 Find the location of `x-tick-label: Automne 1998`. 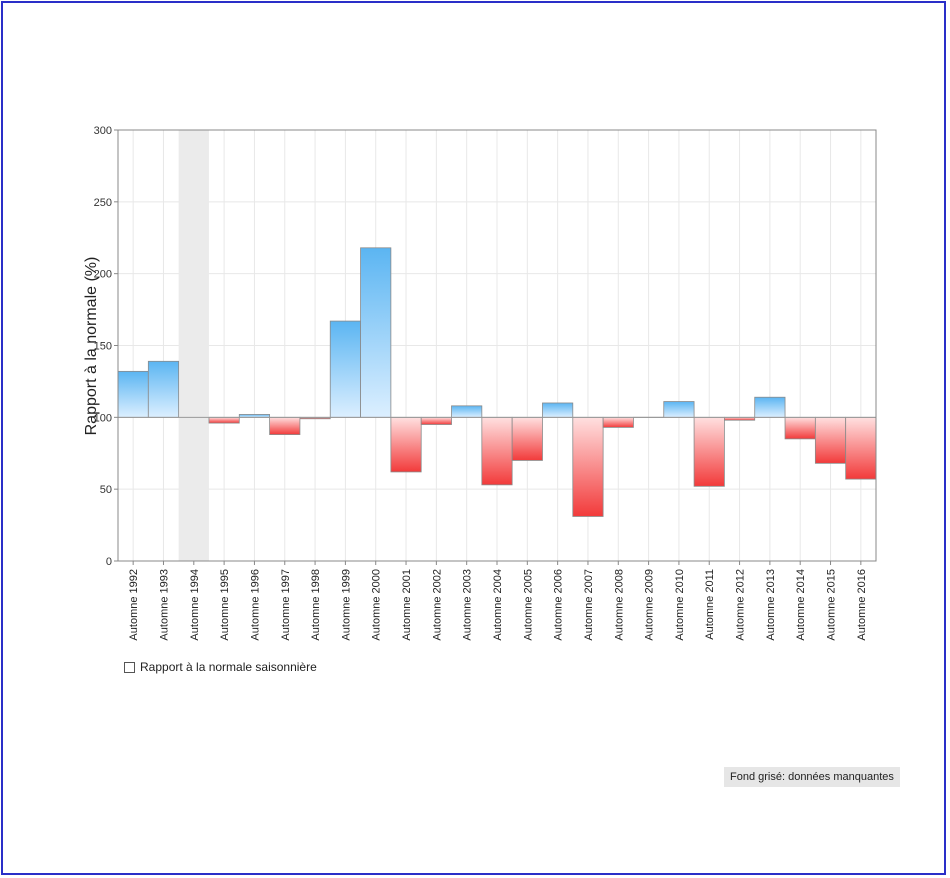

x-tick-label: Automne 1998 is located at coordinates (316, 605).